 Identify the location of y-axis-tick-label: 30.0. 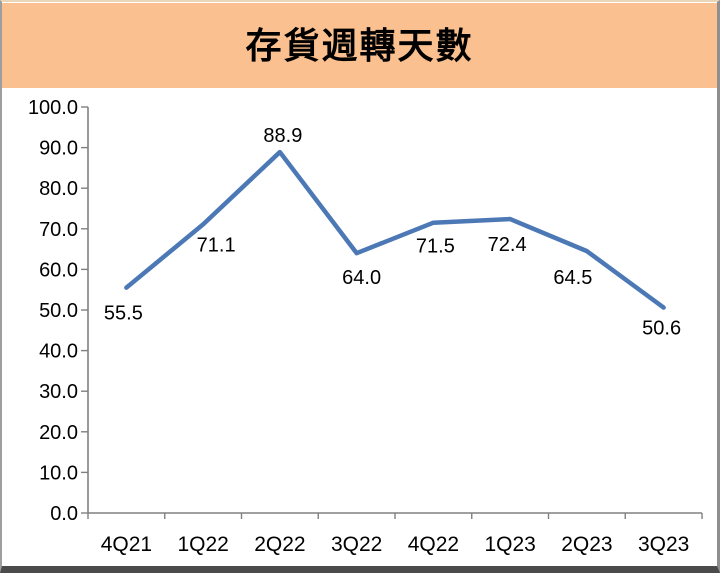
(58, 392).